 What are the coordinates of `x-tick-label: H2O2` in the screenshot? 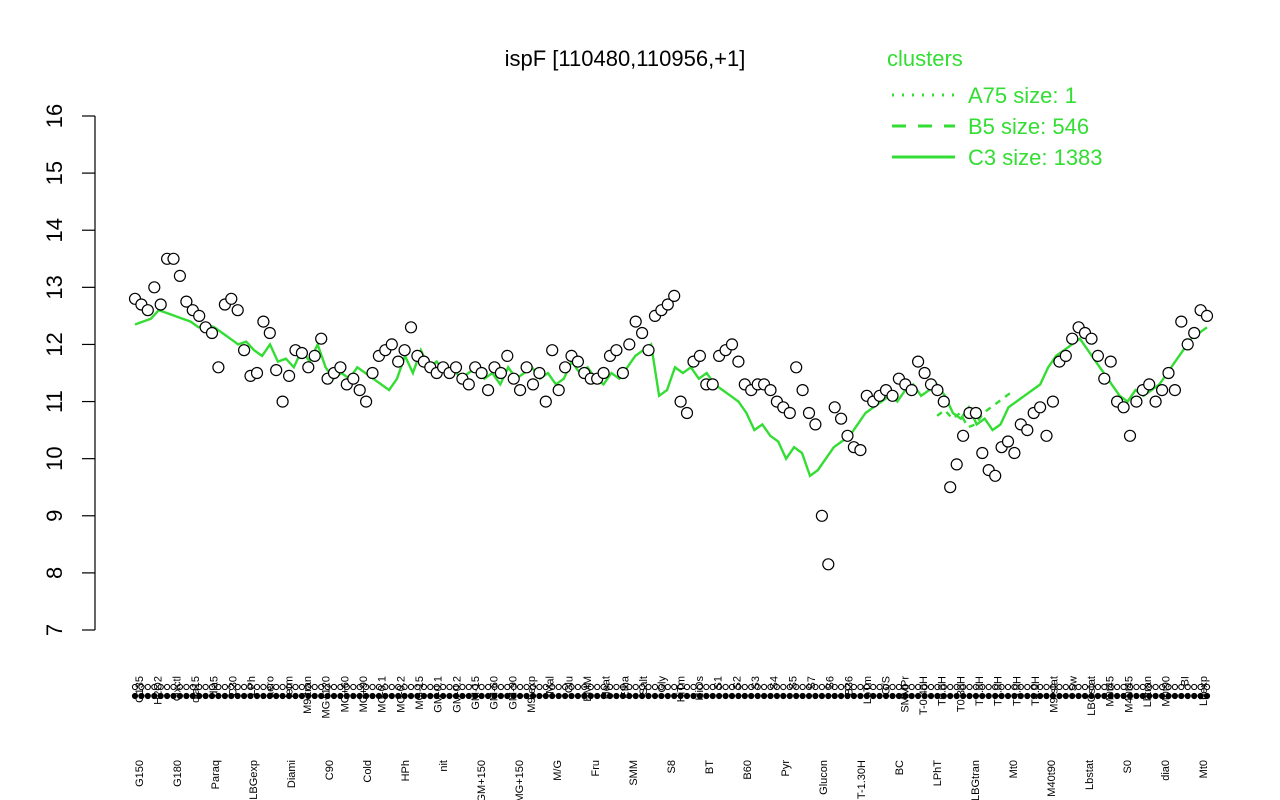 It's located at (159, 690).